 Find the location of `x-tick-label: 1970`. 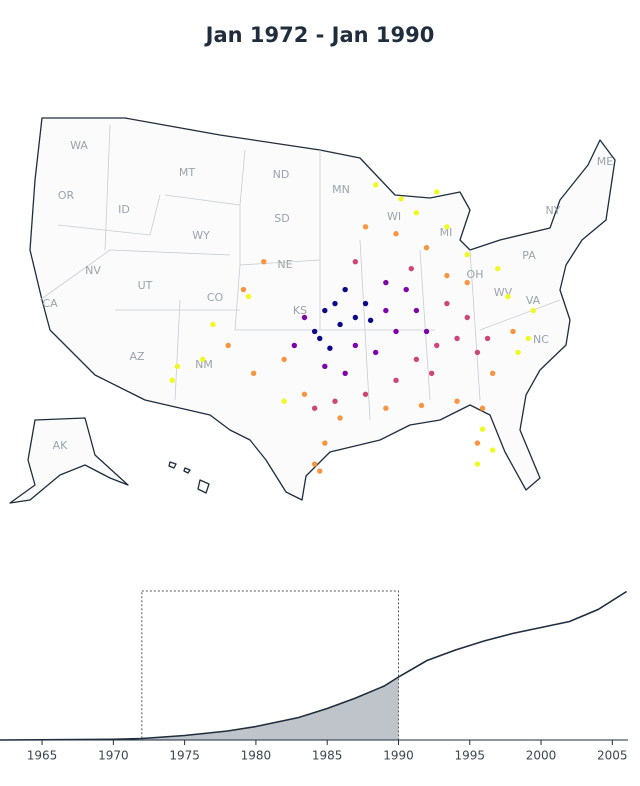

x-tick-label: 1970 is located at coordinates (113, 756).